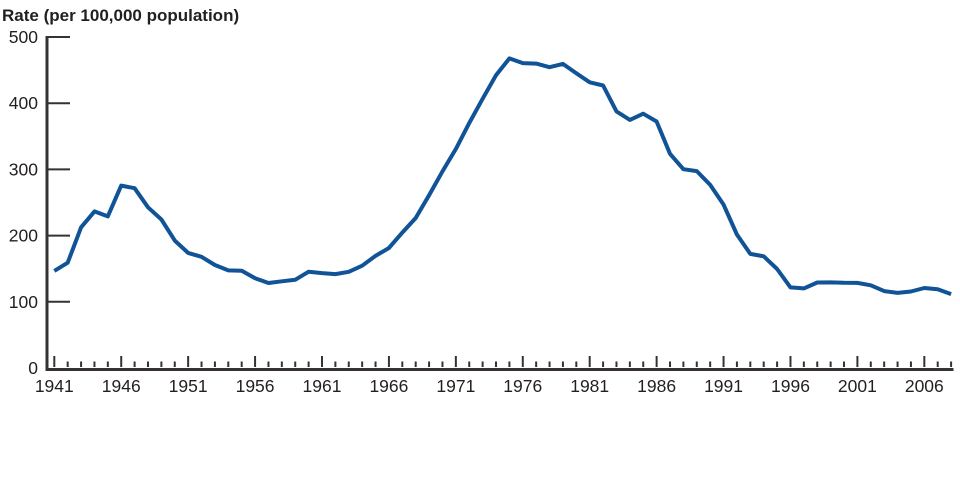  What do you see at coordinates (388, 386) in the screenshot?
I see `x-axis-label: 1966` at bounding box center [388, 386].